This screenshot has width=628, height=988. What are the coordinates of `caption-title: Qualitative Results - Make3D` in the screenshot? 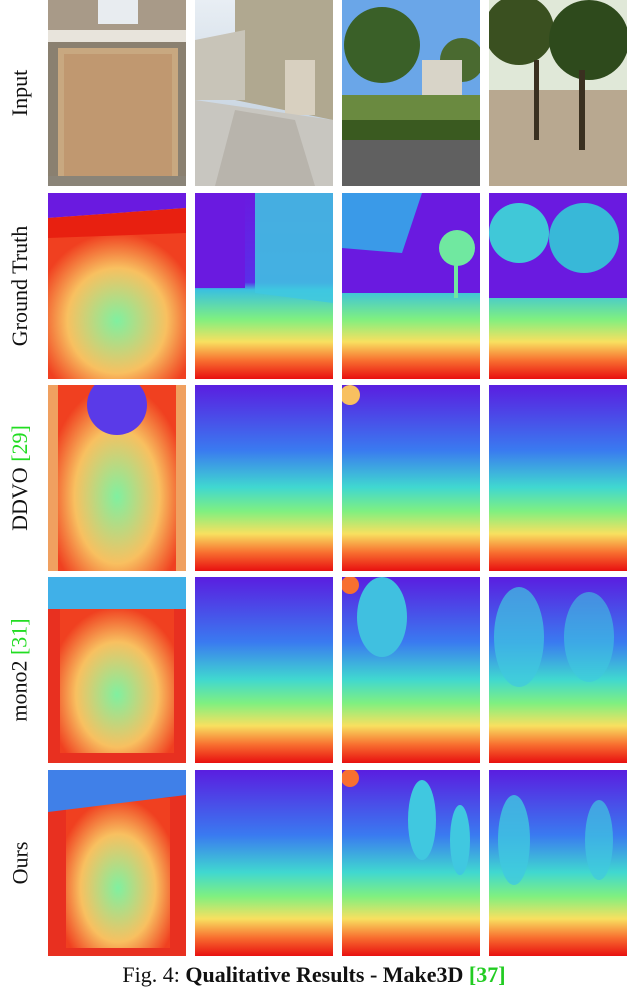 It's located at (327, 974).